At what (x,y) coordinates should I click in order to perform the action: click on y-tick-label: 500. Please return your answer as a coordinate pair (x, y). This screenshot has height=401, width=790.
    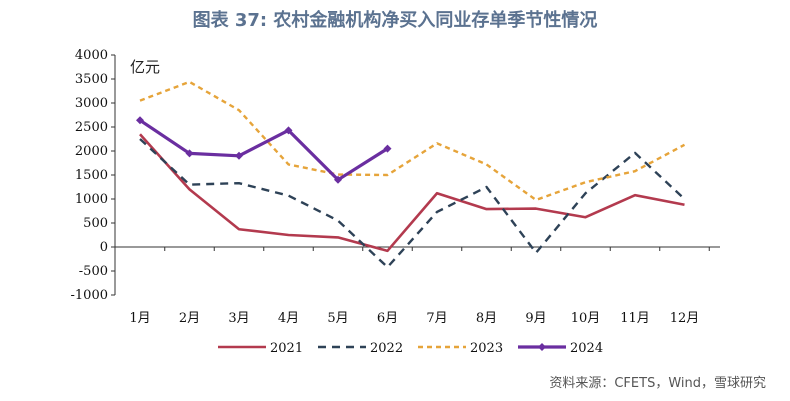
    Looking at the image, I should click on (95, 223).